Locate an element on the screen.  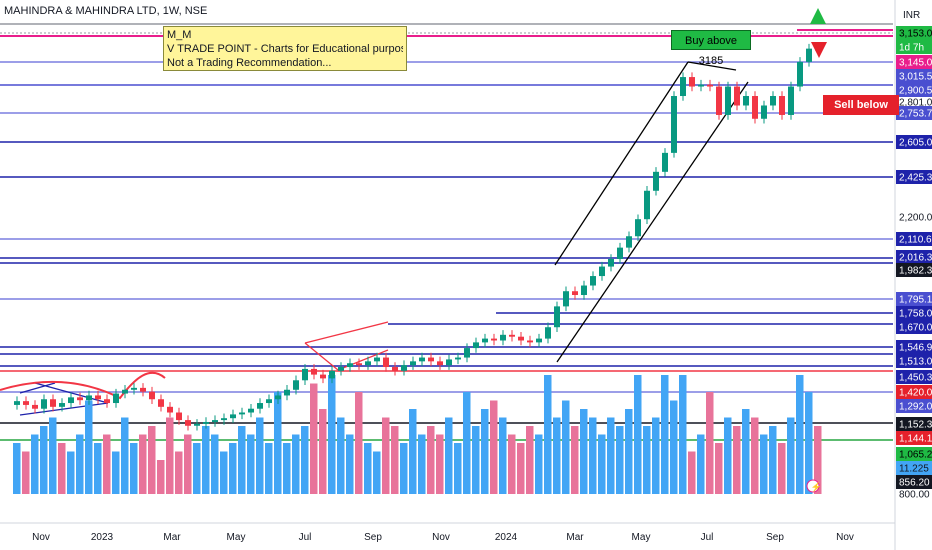
buy-signal-label: Buy above 3185 is located at coordinates (711, 48).